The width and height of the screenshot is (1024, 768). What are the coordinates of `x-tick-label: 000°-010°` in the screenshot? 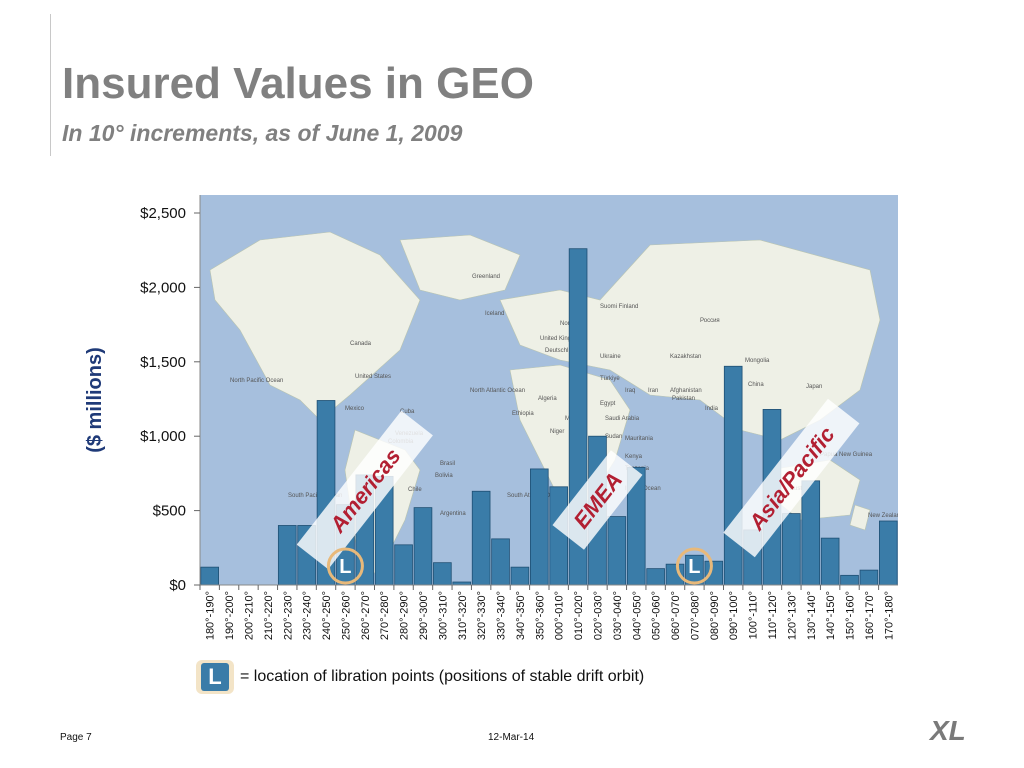 It's located at (560, 615).